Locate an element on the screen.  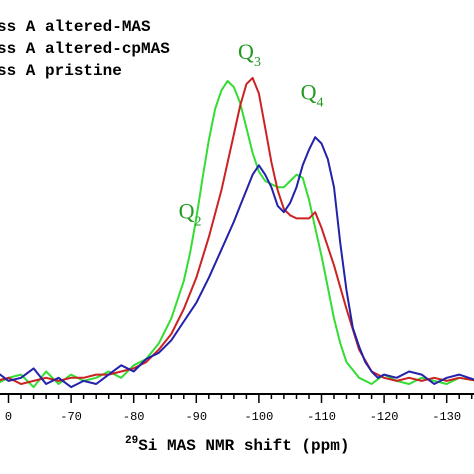
x-tick-label: -130 is located at coordinates (446, 417).